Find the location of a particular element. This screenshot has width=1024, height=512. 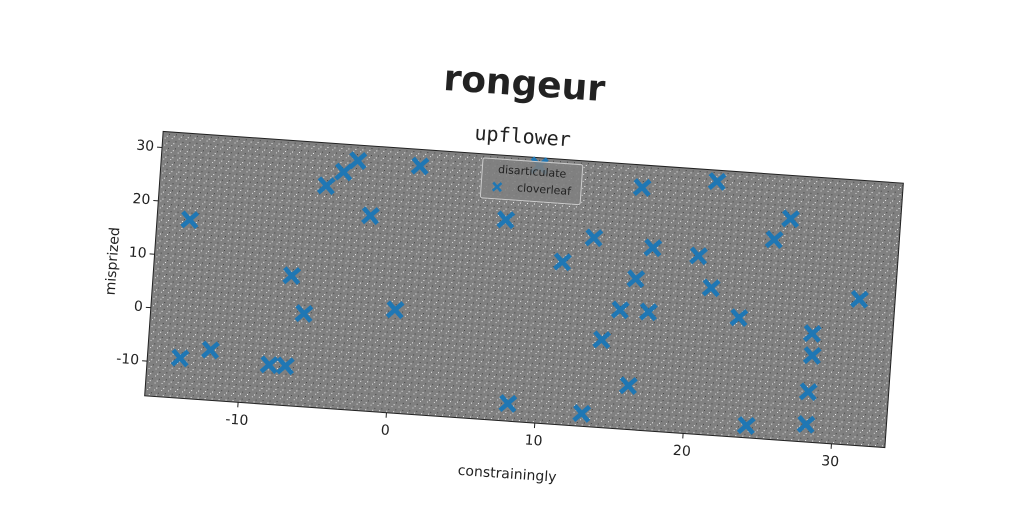

legend-box is located at coordinates (531, 181).